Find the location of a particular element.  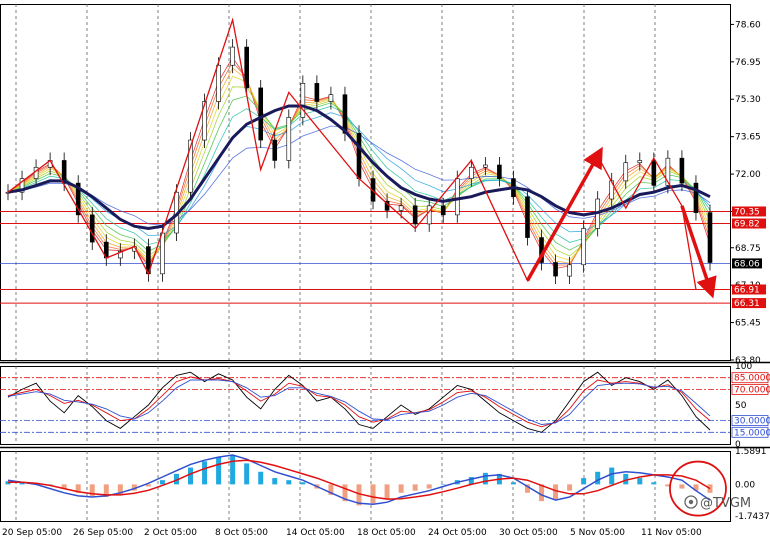

x-tick-label: 26 Sep 05:00 is located at coordinates (103, 533).